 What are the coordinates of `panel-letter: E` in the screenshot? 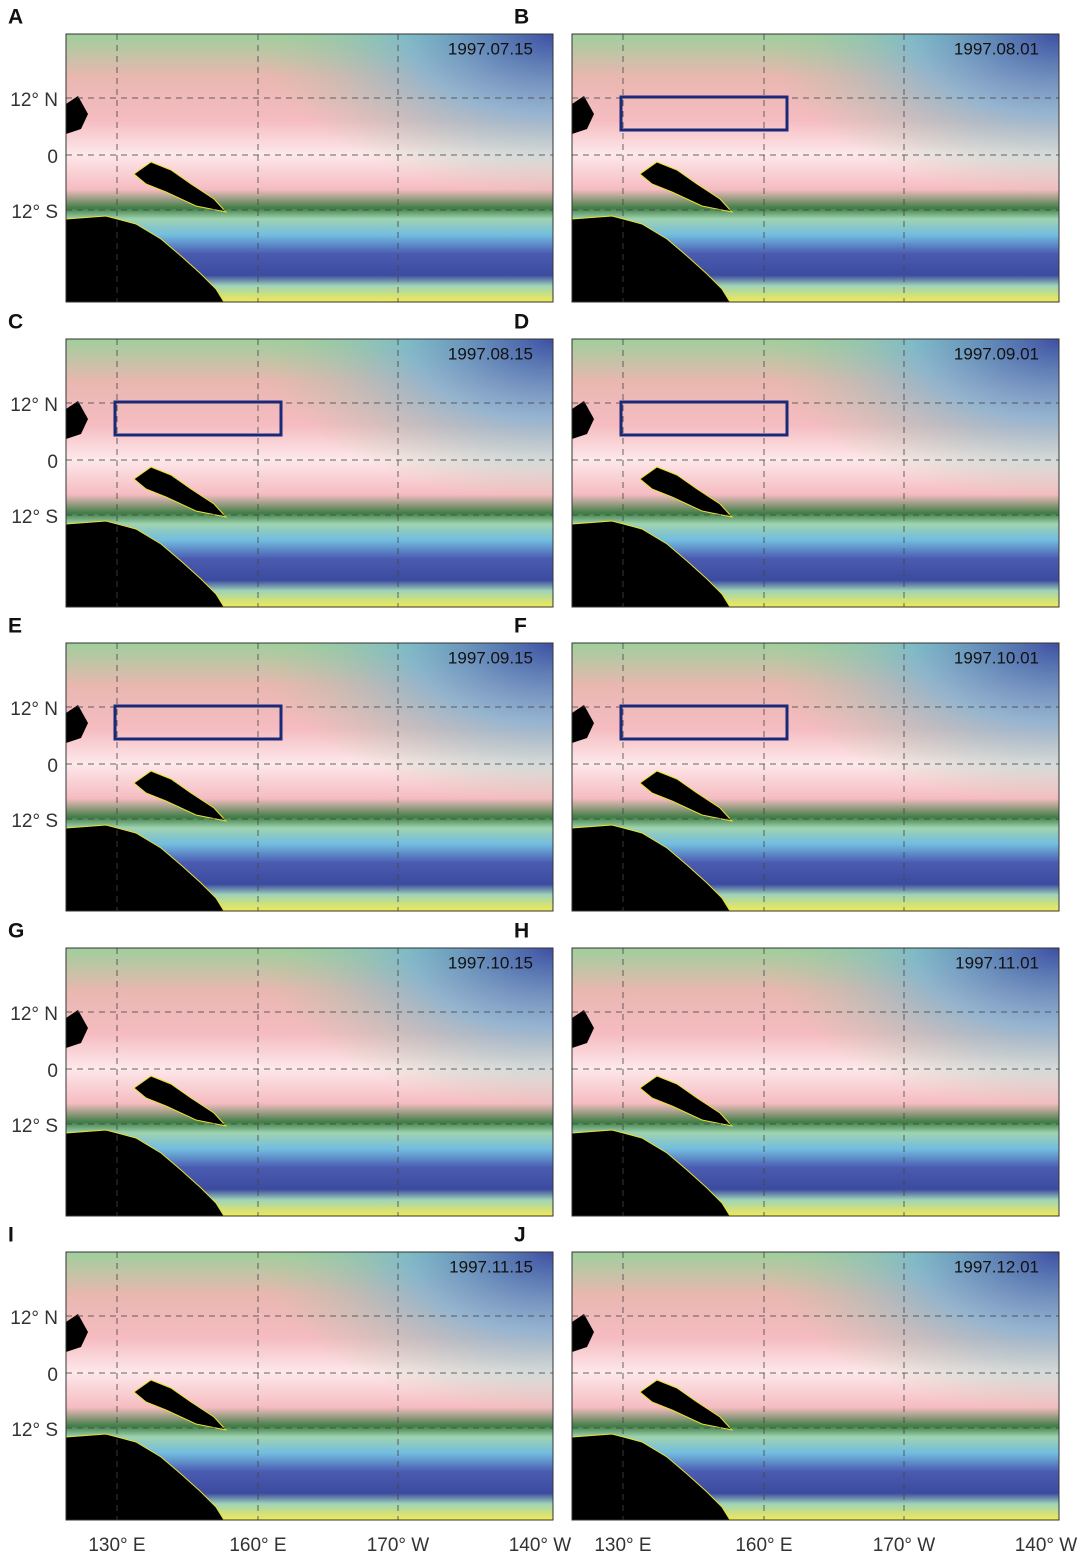 It's located at (15, 626).